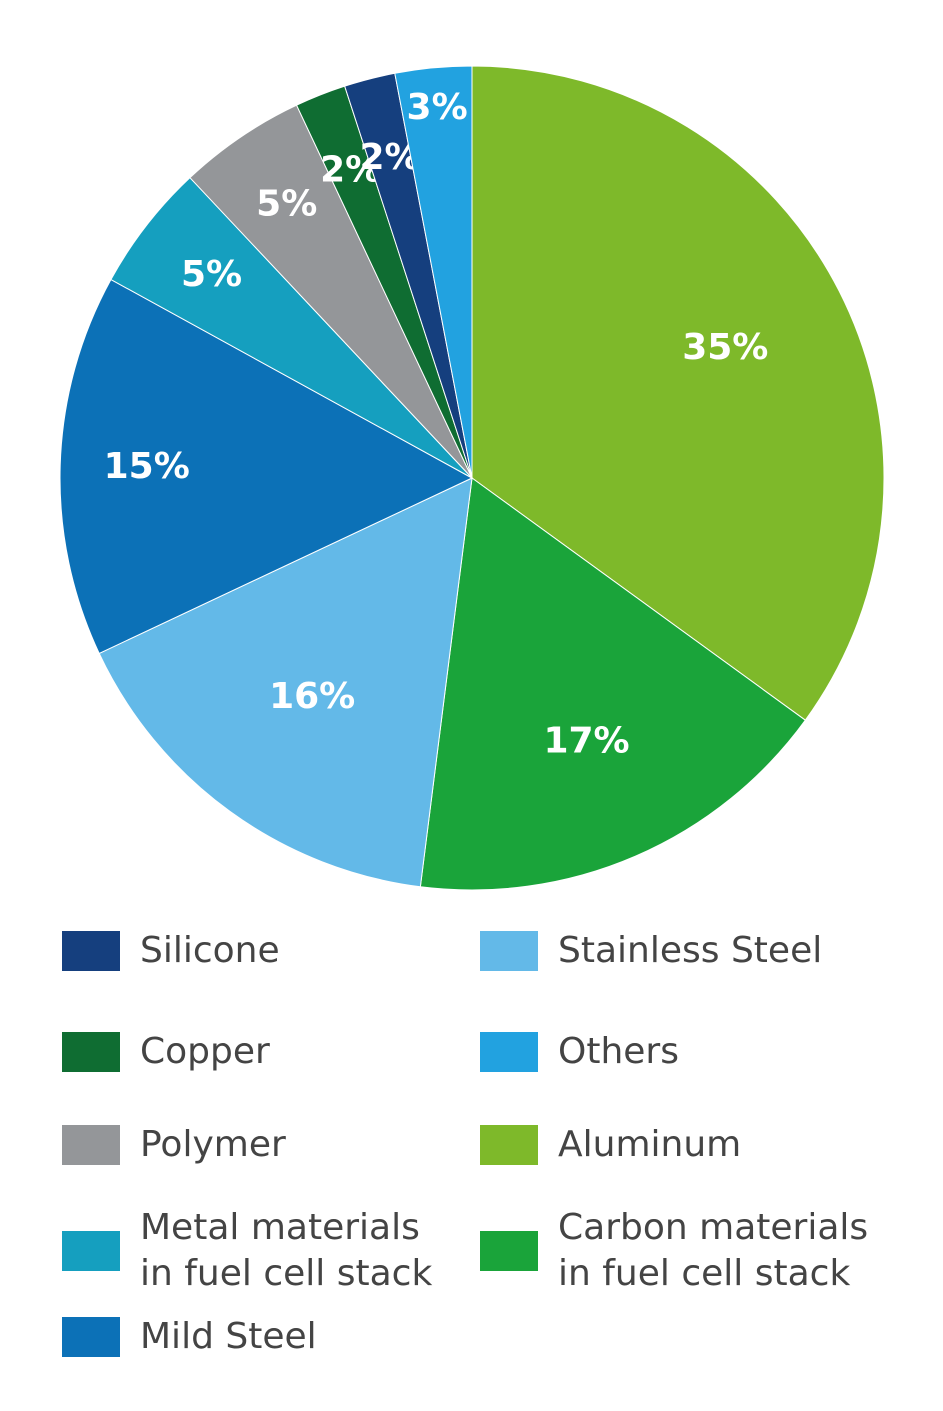 The height and width of the screenshot is (1411, 943). Describe the element at coordinates (433, 272) in the screenshot. I see `pie-slice-others` at that location.